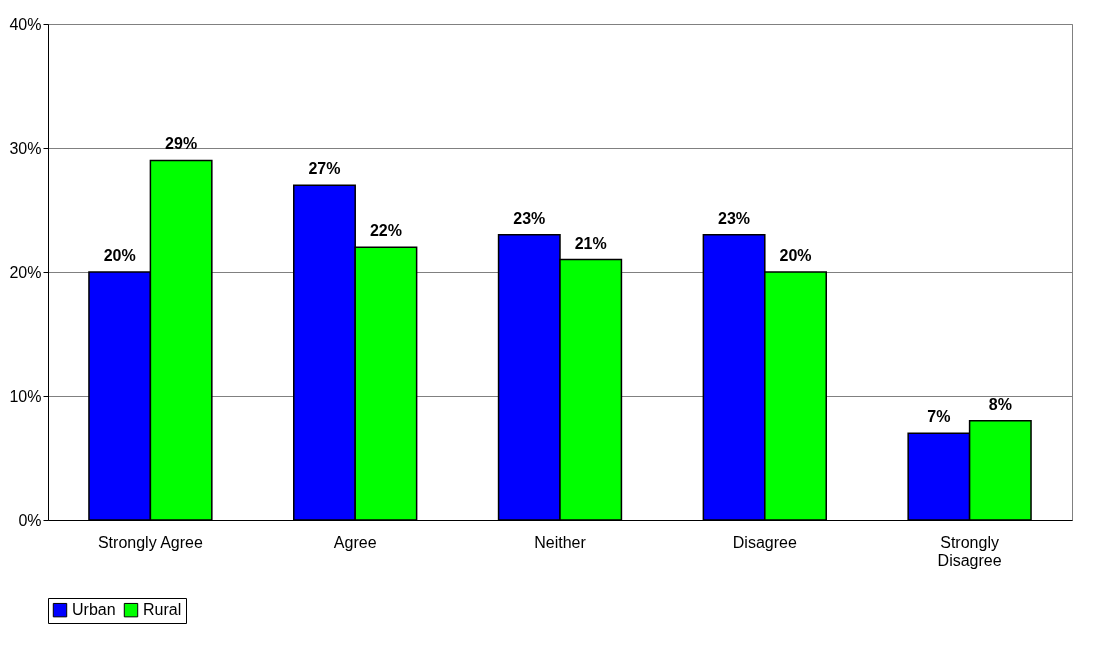 The height and width of the screenshot is (663, 1096). What do you see at coordinates (355, 542) in the screenshot?
I see `x-tick-label: Agree` at bounding box center [355, 542].